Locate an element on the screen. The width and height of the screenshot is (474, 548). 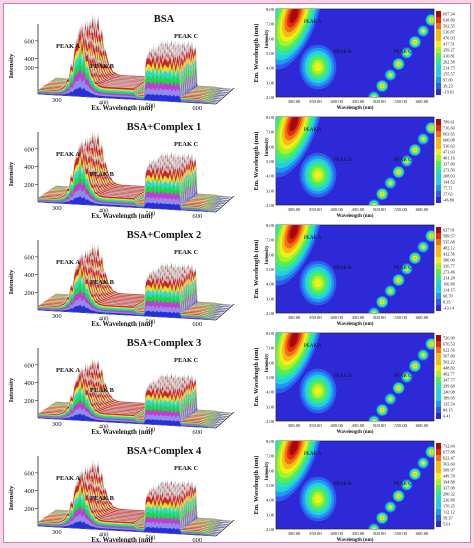
colorbar-label: 502.22 is located at coordinates (449, 362).